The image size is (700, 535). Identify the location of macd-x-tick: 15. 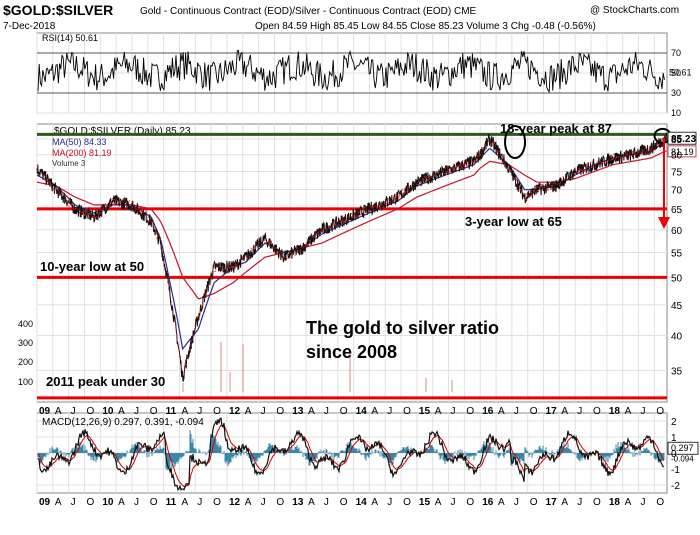
(425, 502).